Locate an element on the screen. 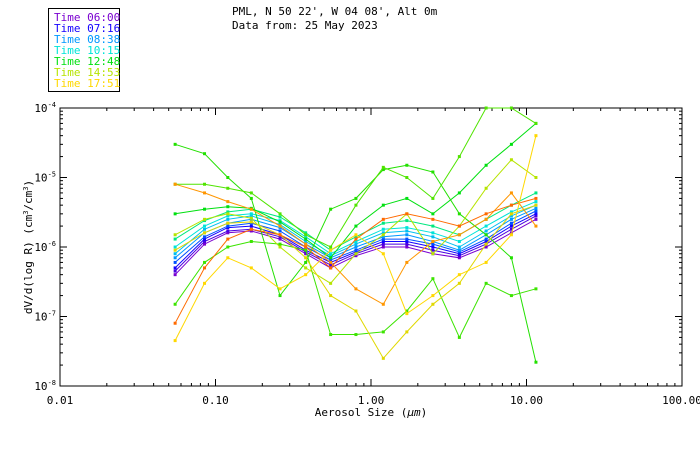 This screenshot has height=450, width=700. y-tick-label: 10⁻⁶ is located at coordinates (45, 247).